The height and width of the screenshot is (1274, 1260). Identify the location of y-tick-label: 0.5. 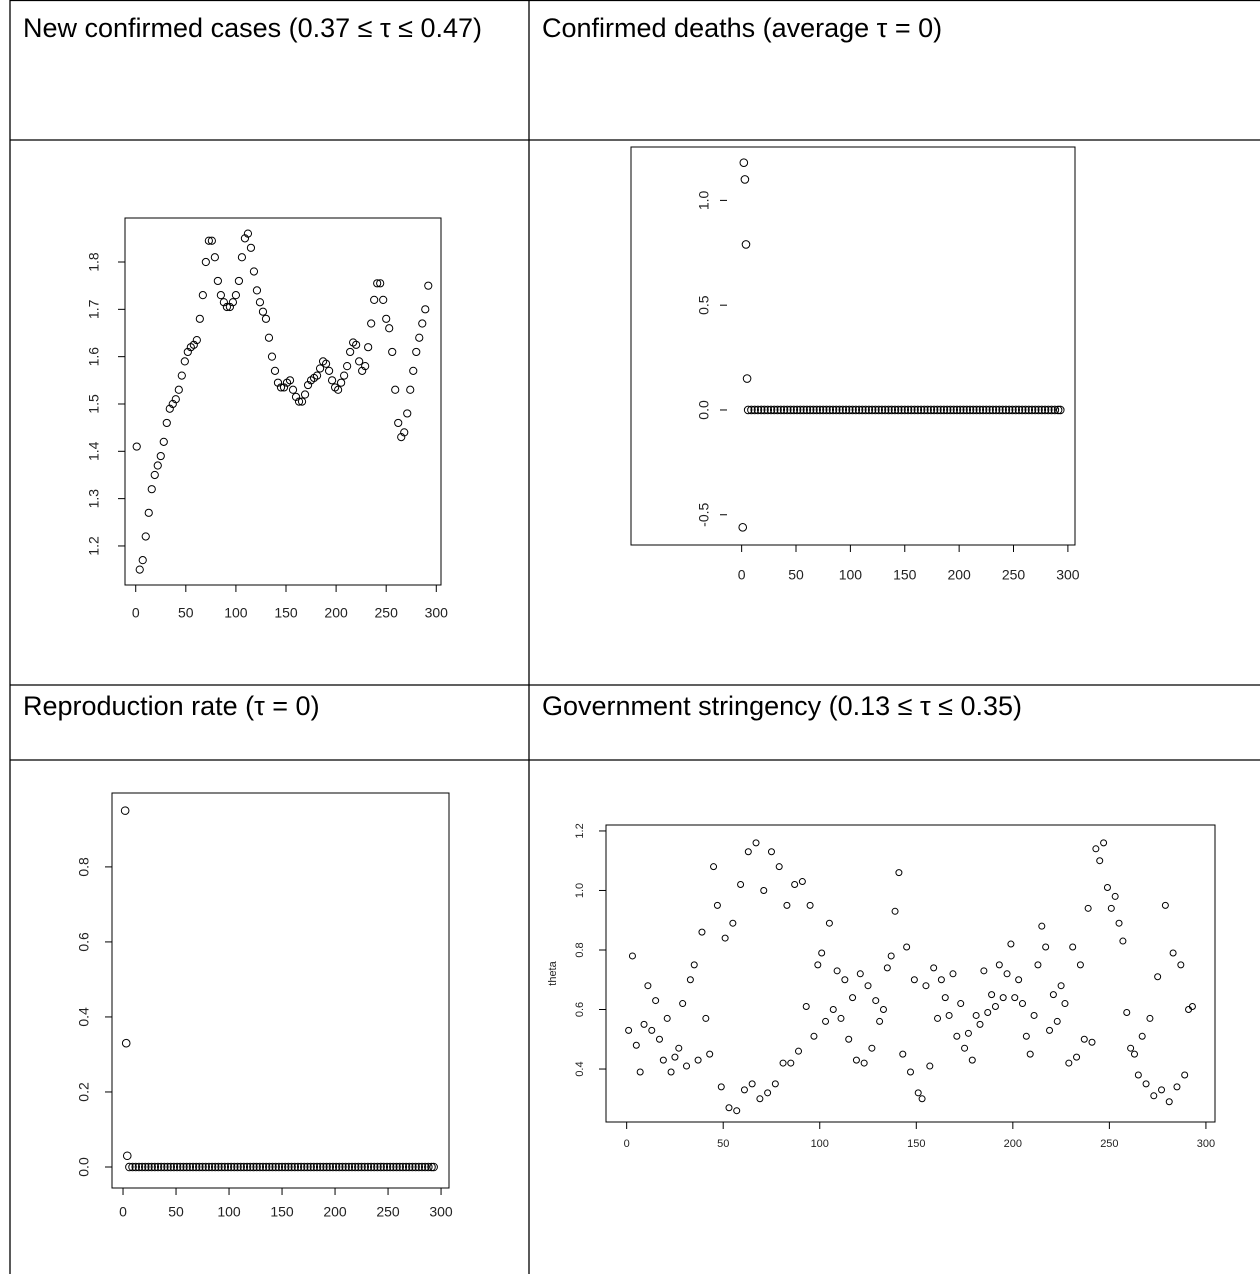
(704, 305).